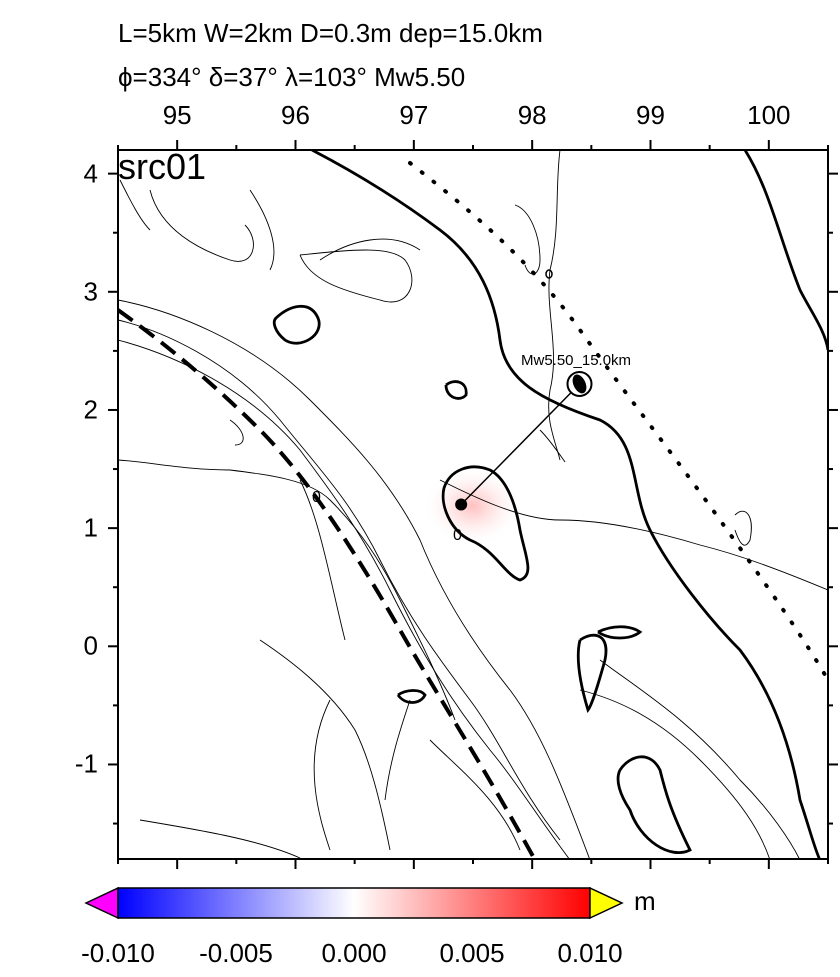 This screenshot has width=840, height=977. Describe the element at coordinates (177, 115) in the screenshot. I see `x-tick-label: 95` at that location.